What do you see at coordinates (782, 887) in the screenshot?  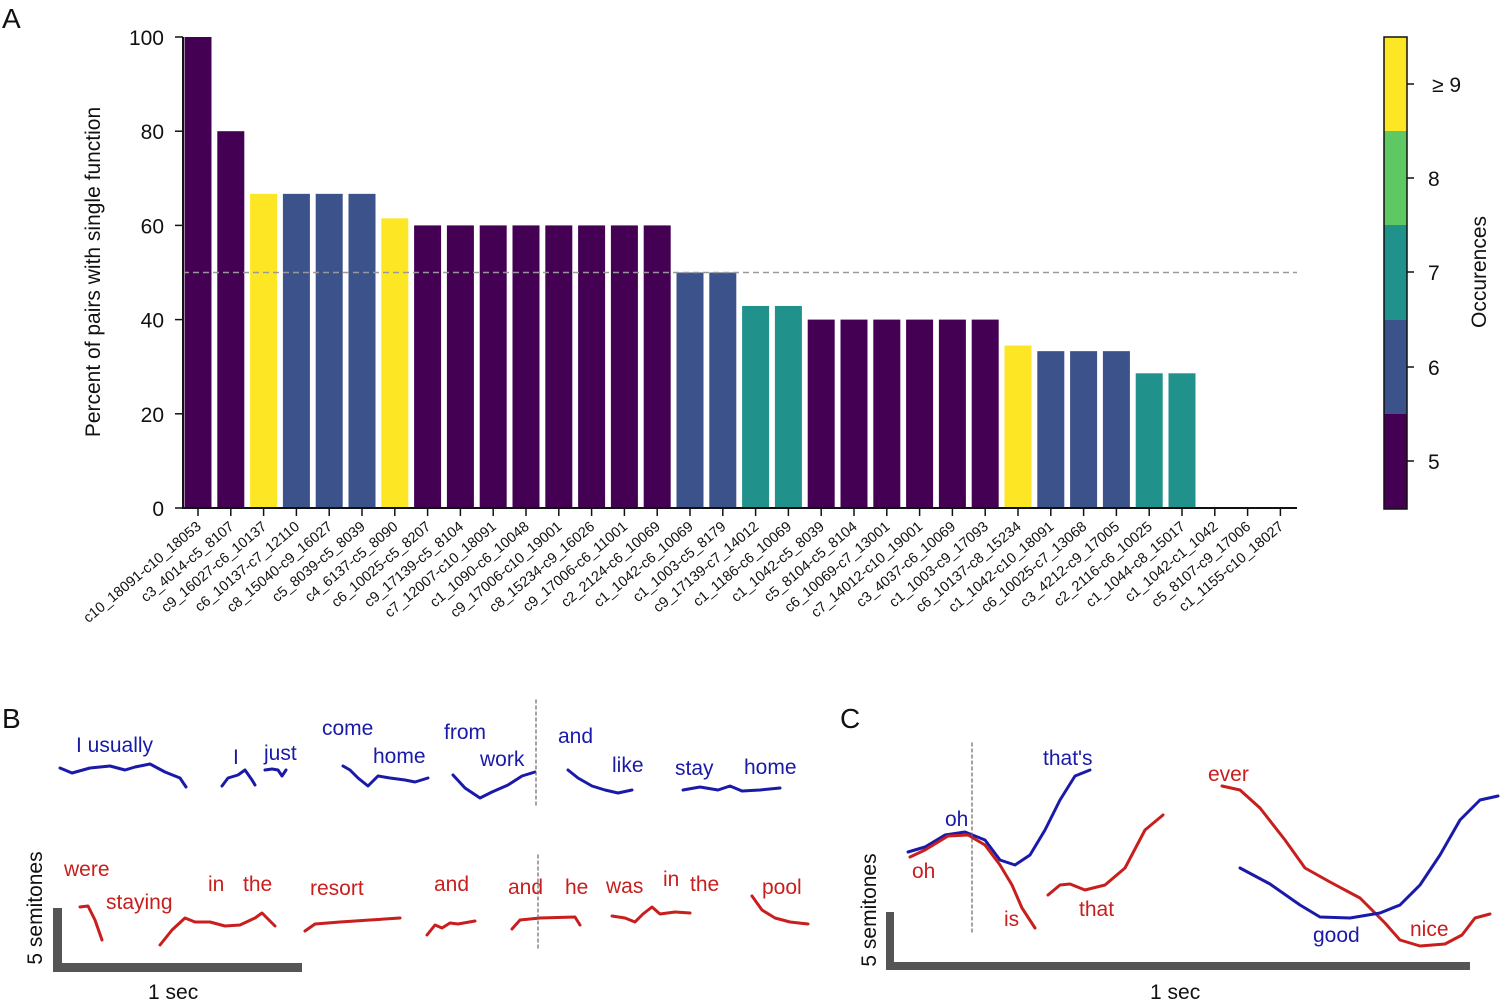 I see `word: pool` at bounding box center [782, 887].